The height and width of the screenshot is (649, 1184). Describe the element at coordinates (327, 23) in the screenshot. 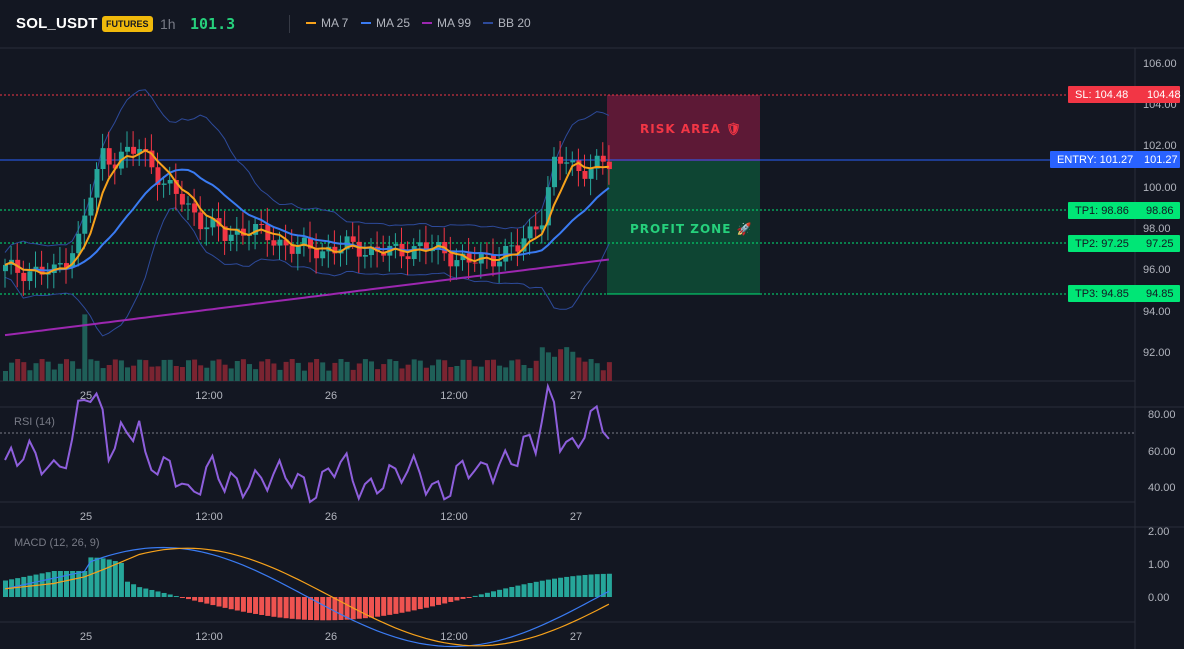

I see `legend-ma7: MA 7` at that location.